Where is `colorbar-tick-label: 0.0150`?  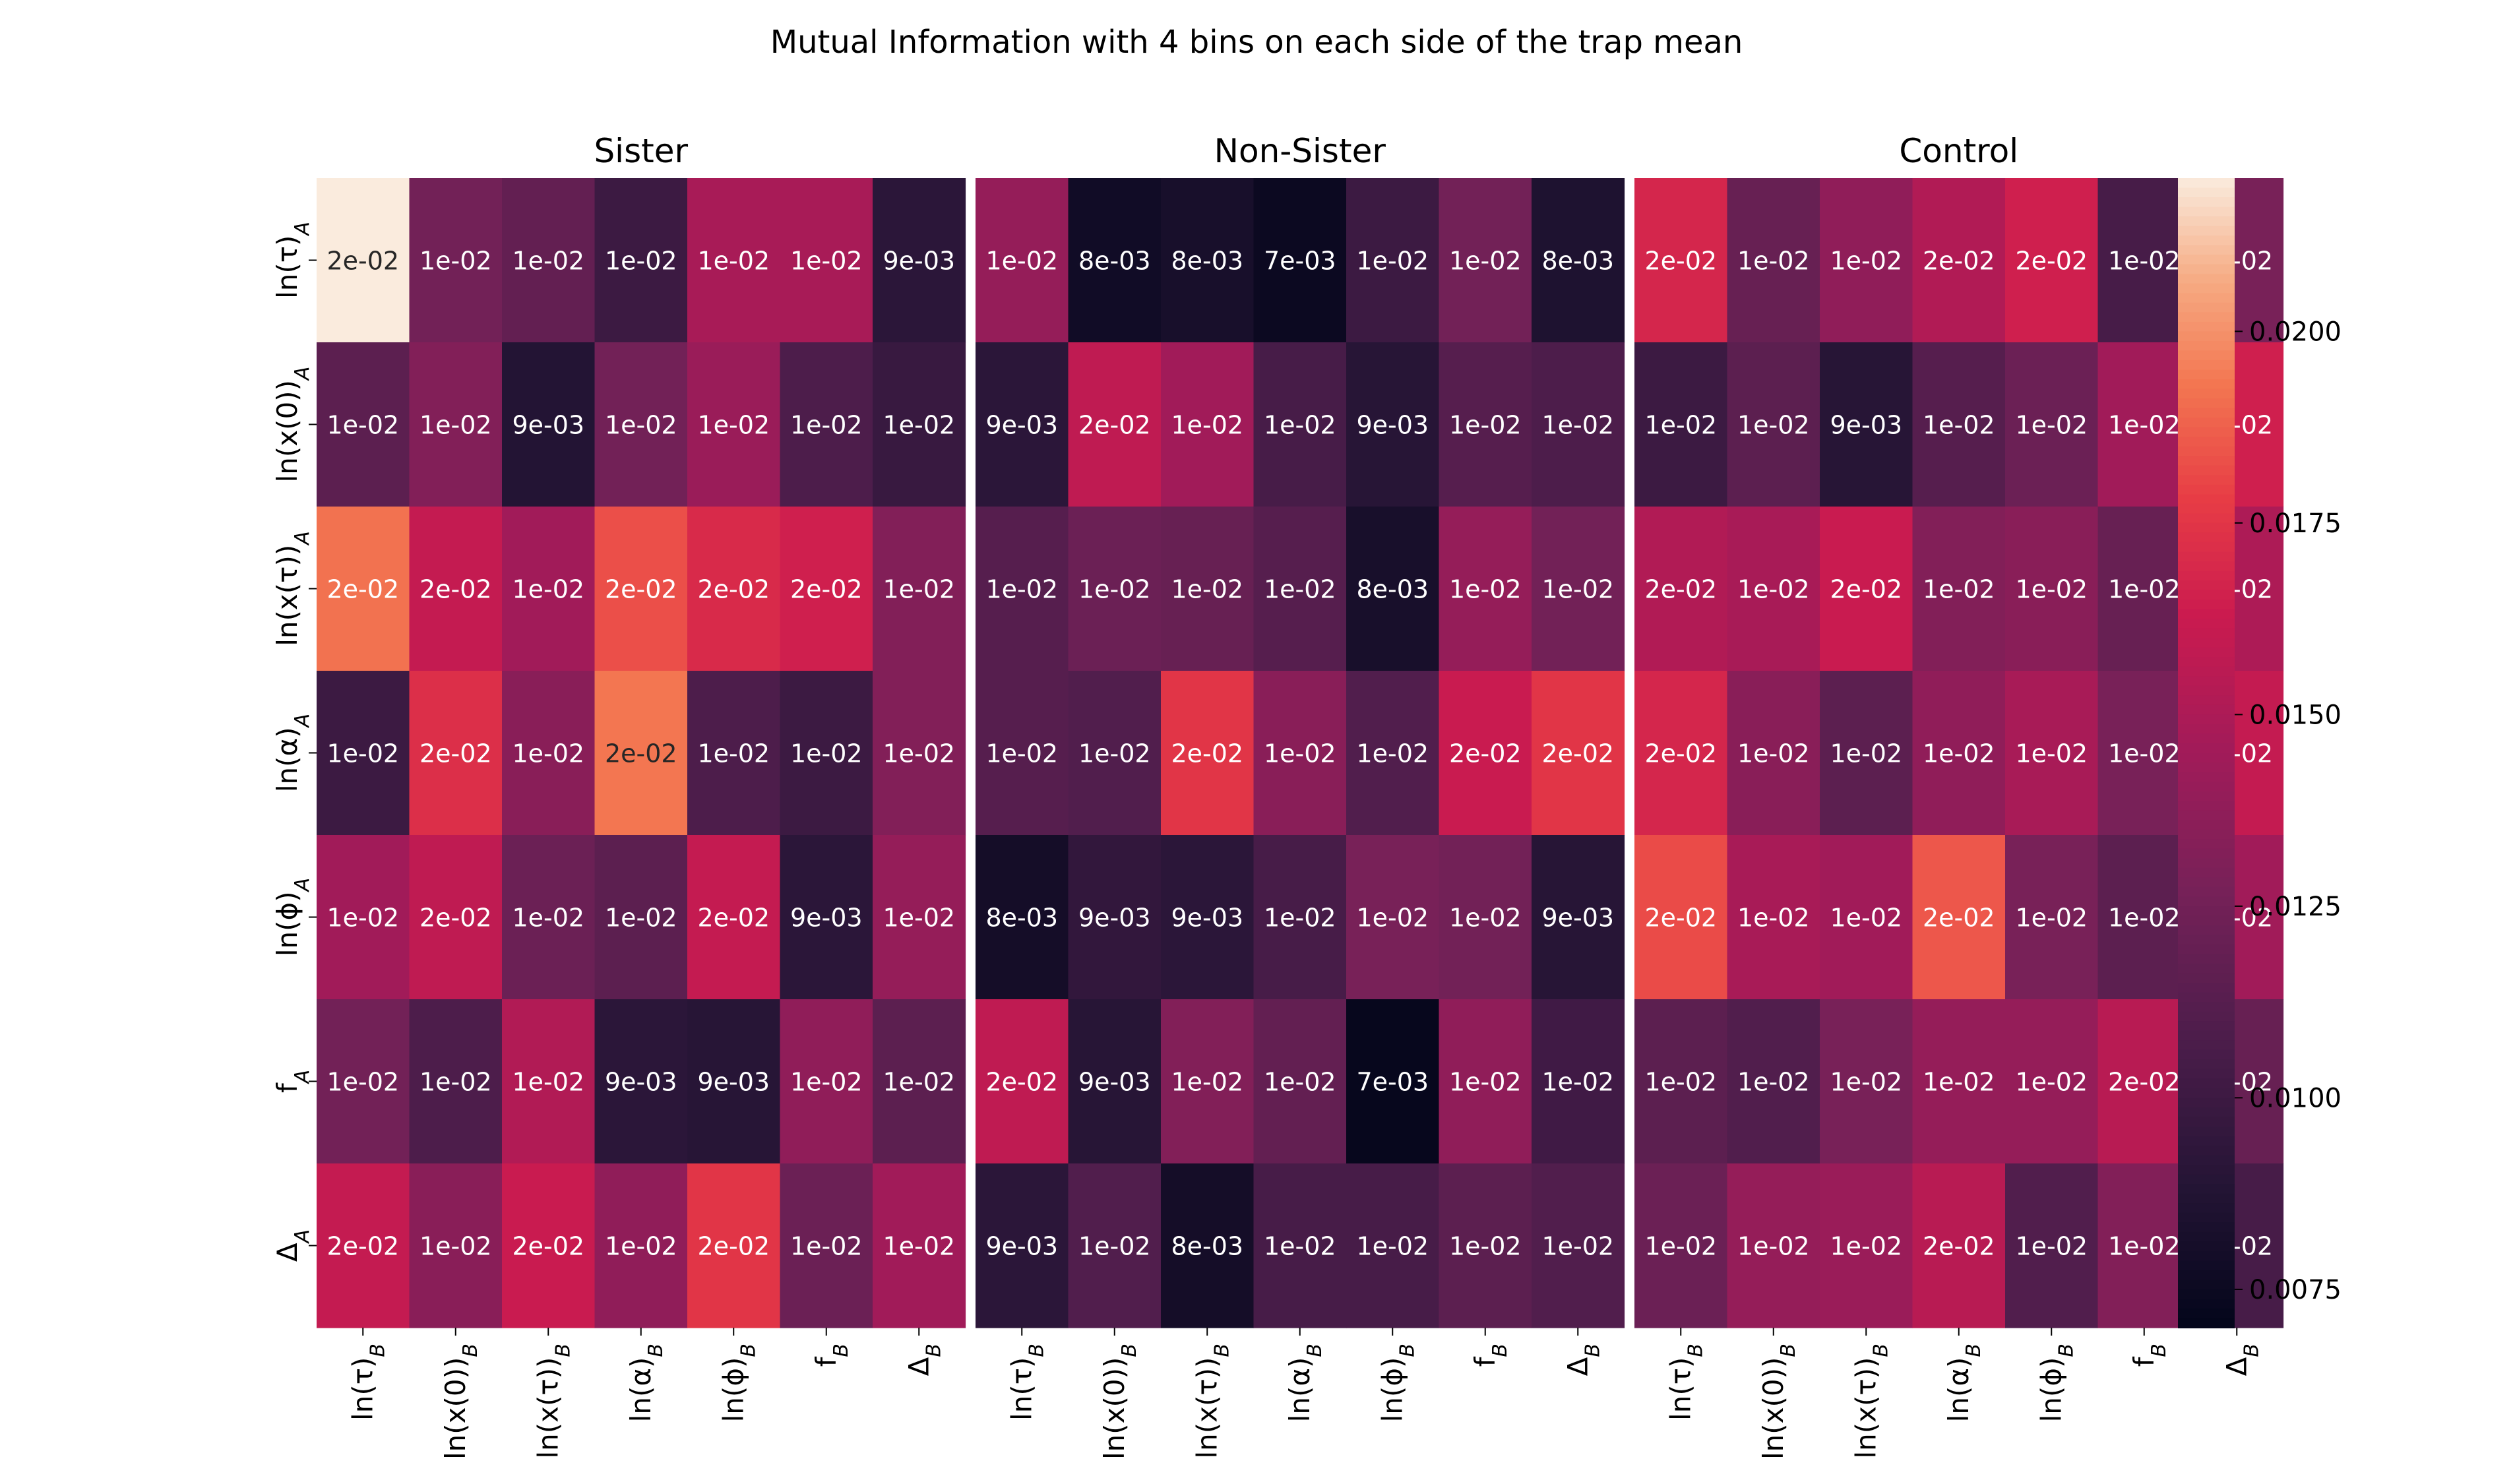 colorbar-tick-label: 0.0150 is located at coordinates (2295, 715).